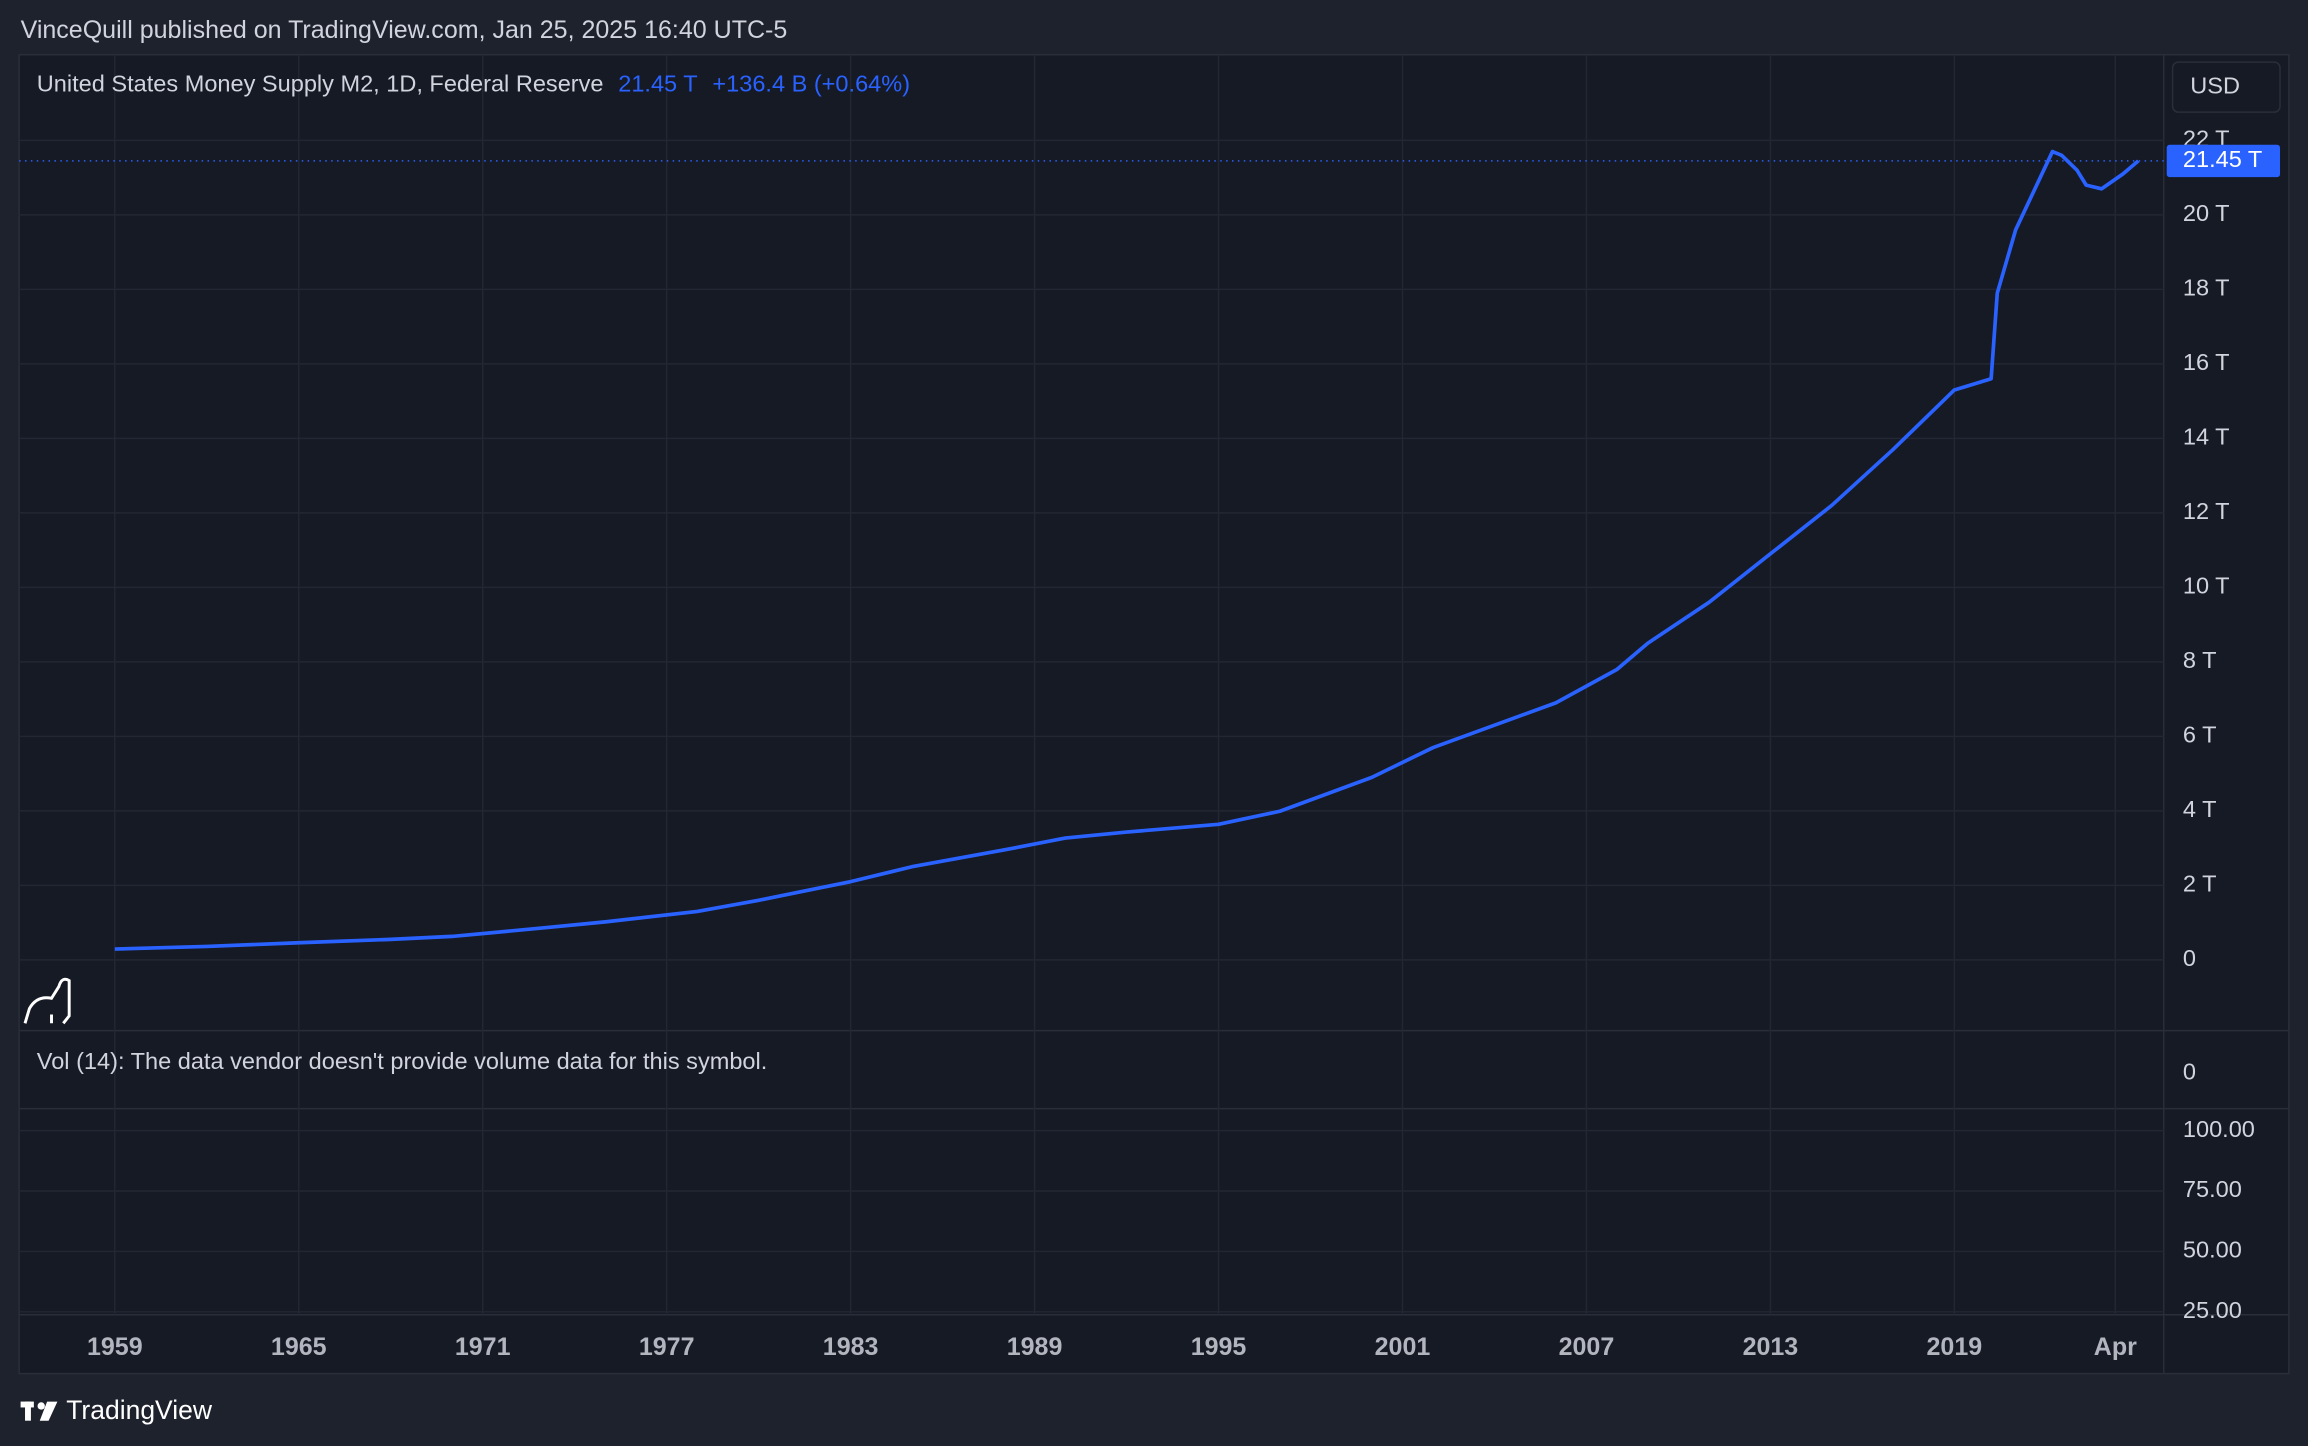  Describe the element at coordinates (2200, 809) in the screenshot. I see `y-tick-label: 4 T` at that location.